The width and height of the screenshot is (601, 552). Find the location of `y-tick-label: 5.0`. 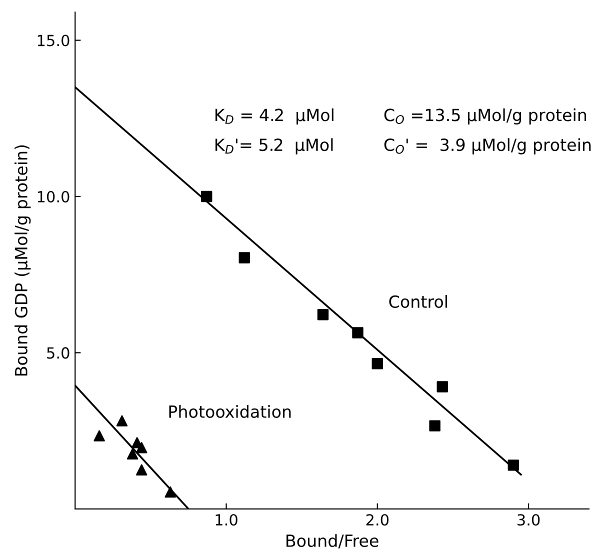

y-tick-label: 5.0 is located at coordinates (58, 353).